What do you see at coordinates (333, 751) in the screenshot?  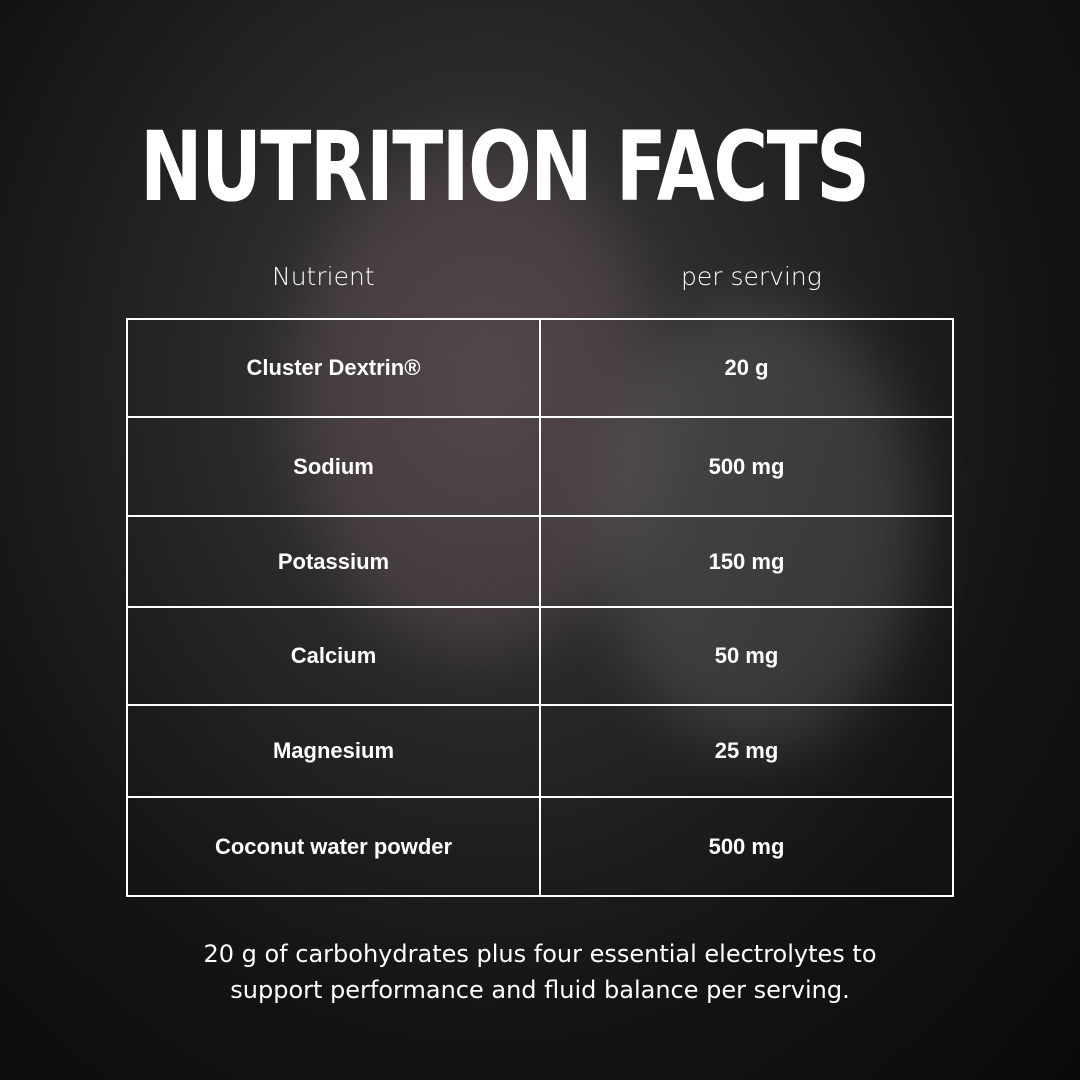 I see `nutrient-cell: Magnesium` at bounding box center [333, 751].